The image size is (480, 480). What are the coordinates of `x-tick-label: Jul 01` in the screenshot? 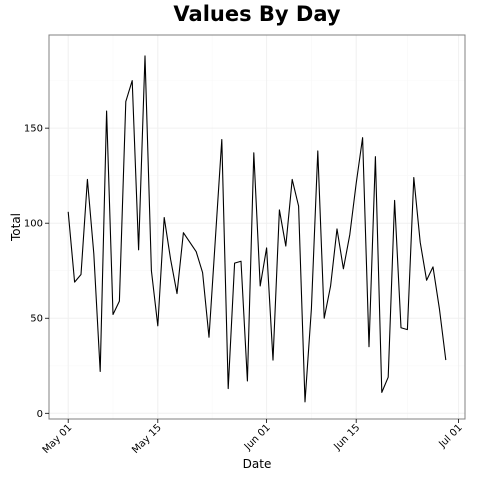 It's located at (450, 436).